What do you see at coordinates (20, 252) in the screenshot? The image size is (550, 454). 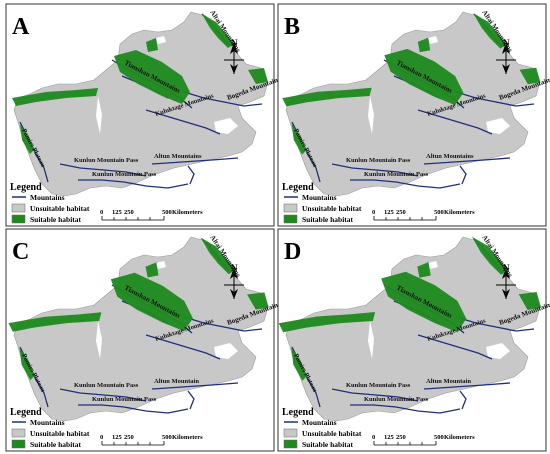 I see `panel-letter: C` at bounding box center [20, 252].